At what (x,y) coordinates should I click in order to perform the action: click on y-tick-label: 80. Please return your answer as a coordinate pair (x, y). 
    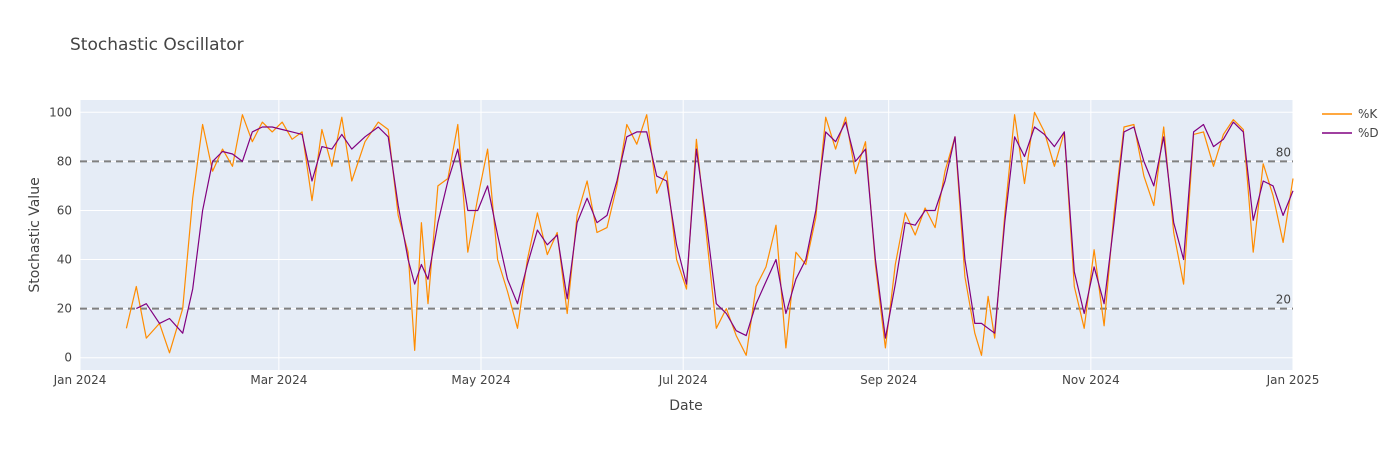
    Looking at the image, I should click on (64, 161).